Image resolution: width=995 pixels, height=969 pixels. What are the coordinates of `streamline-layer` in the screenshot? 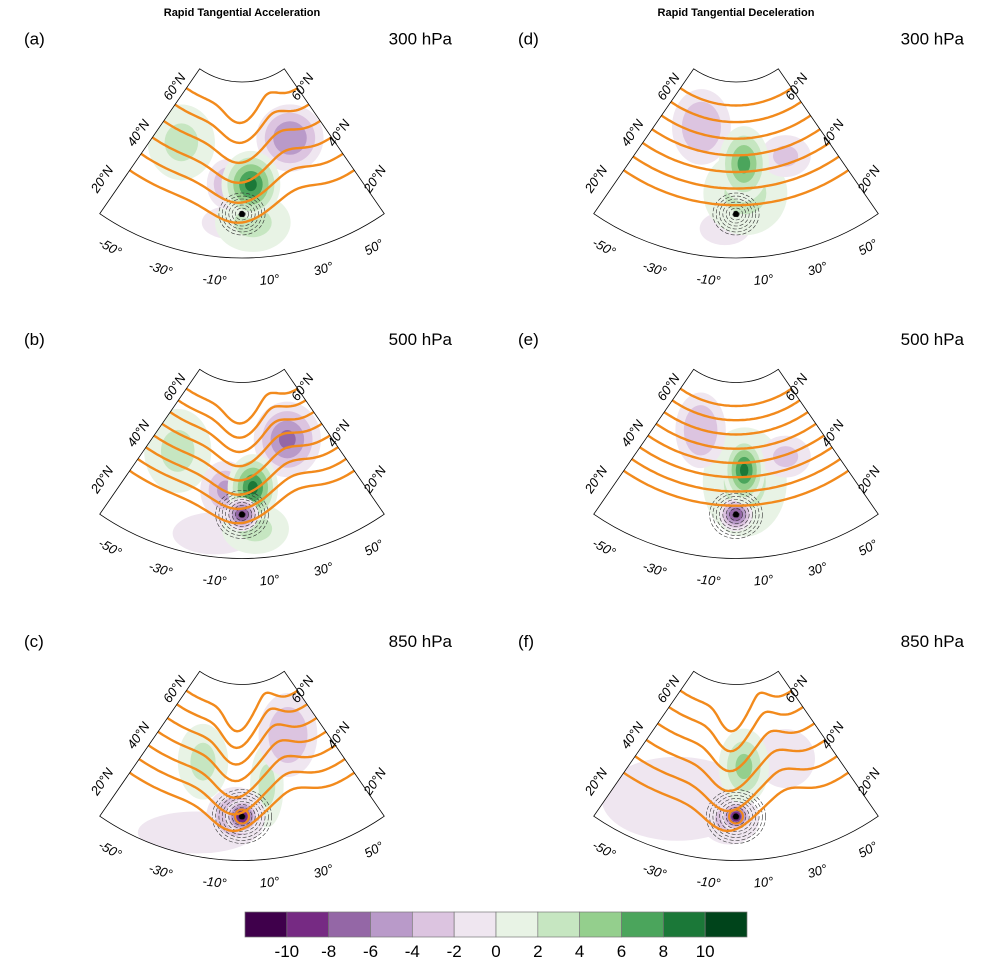 It's located at (736, 760).